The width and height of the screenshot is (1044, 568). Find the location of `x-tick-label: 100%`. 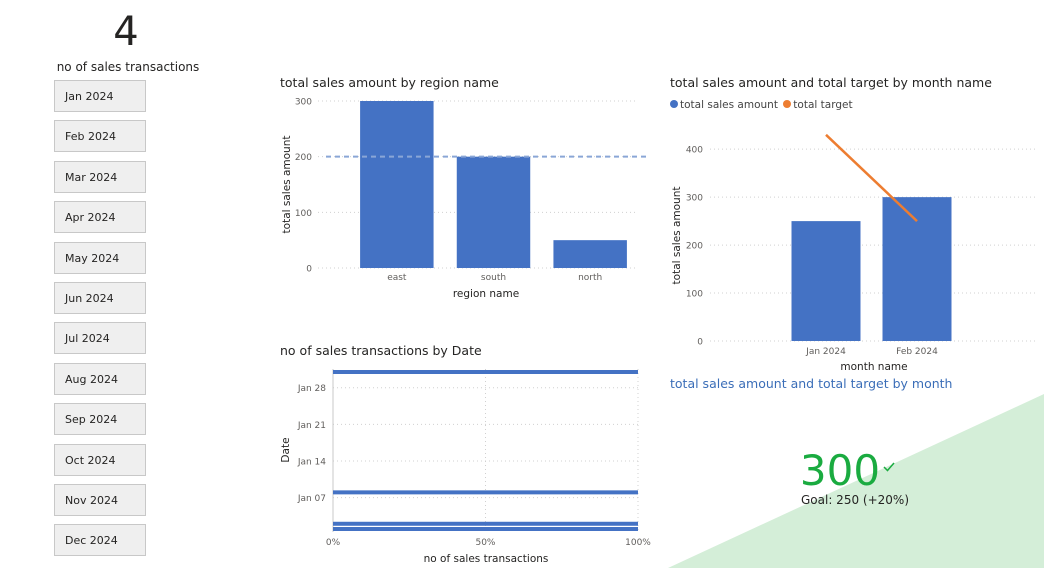

x-tick-label: 100% is located at coordinates (638, 543).